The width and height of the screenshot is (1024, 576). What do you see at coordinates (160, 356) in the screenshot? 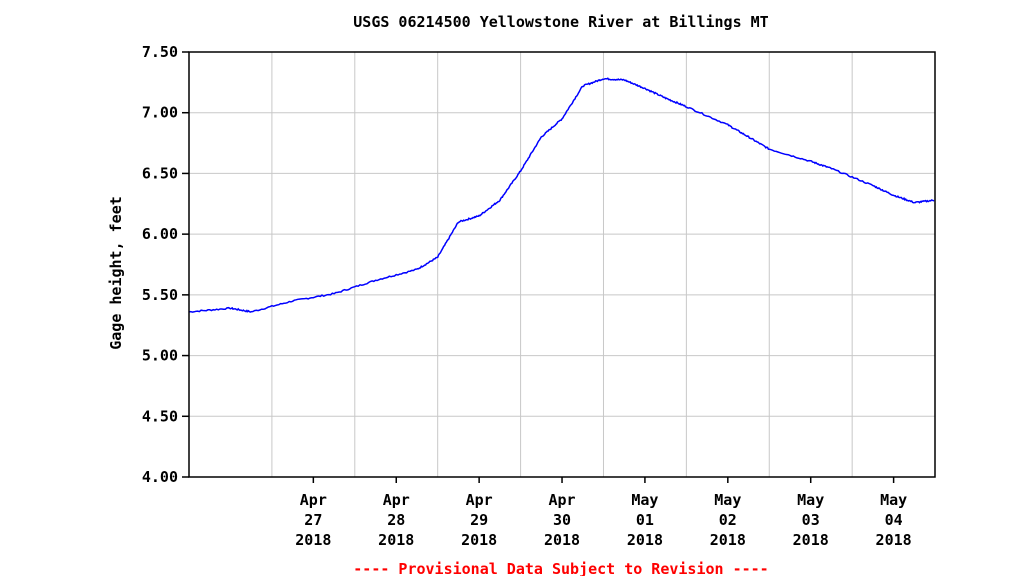
I see `y-tick-label: 5.00` at bounding box center [160, 356].